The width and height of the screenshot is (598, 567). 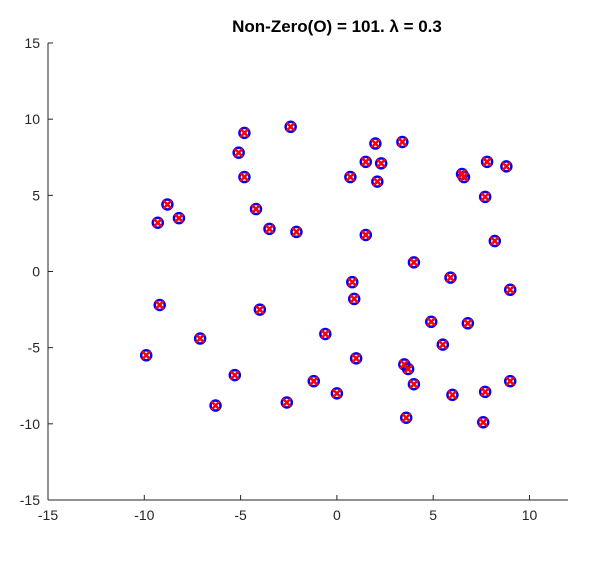 I want to click on x-tick-label: 5, so click(x=433, y=515).